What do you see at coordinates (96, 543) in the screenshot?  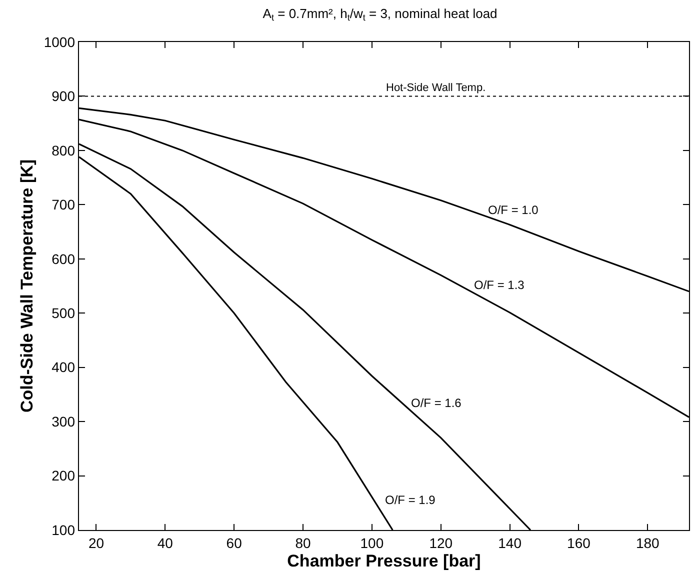 I see `x-tick-label: 20` at bounding box center [96, 543].